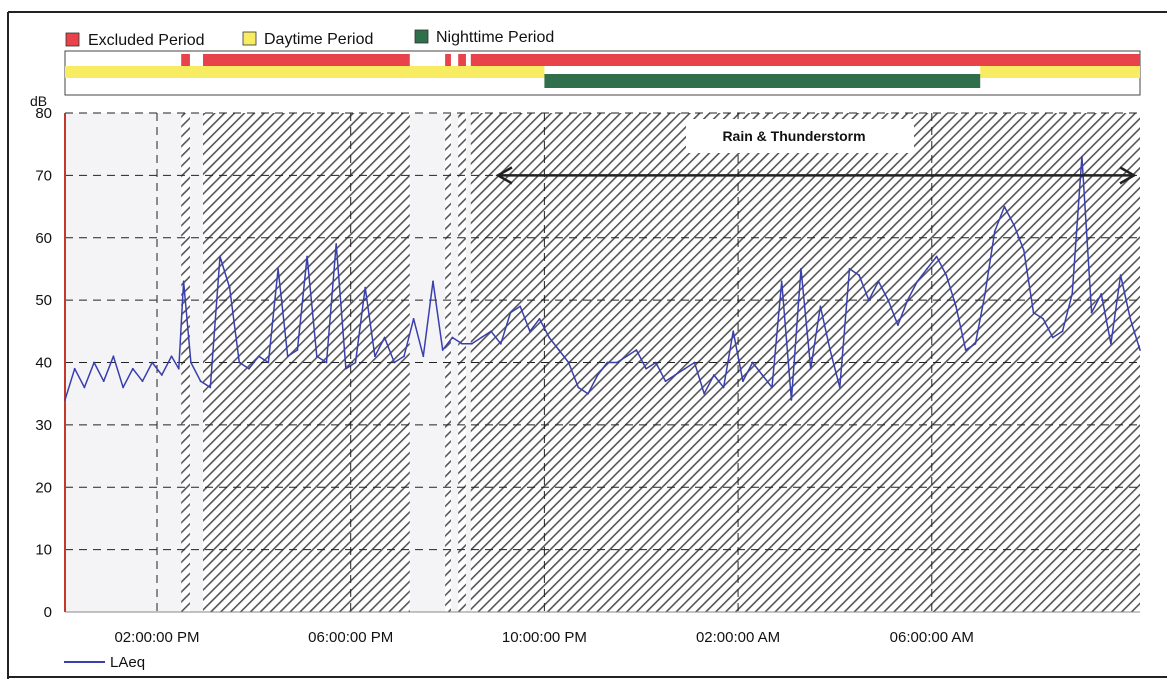 This screenshot has width=1167, height=684. Describe the element at coordinates (48, 612) in the screenshot. I see `y-tick-label-0: 0` at that location.